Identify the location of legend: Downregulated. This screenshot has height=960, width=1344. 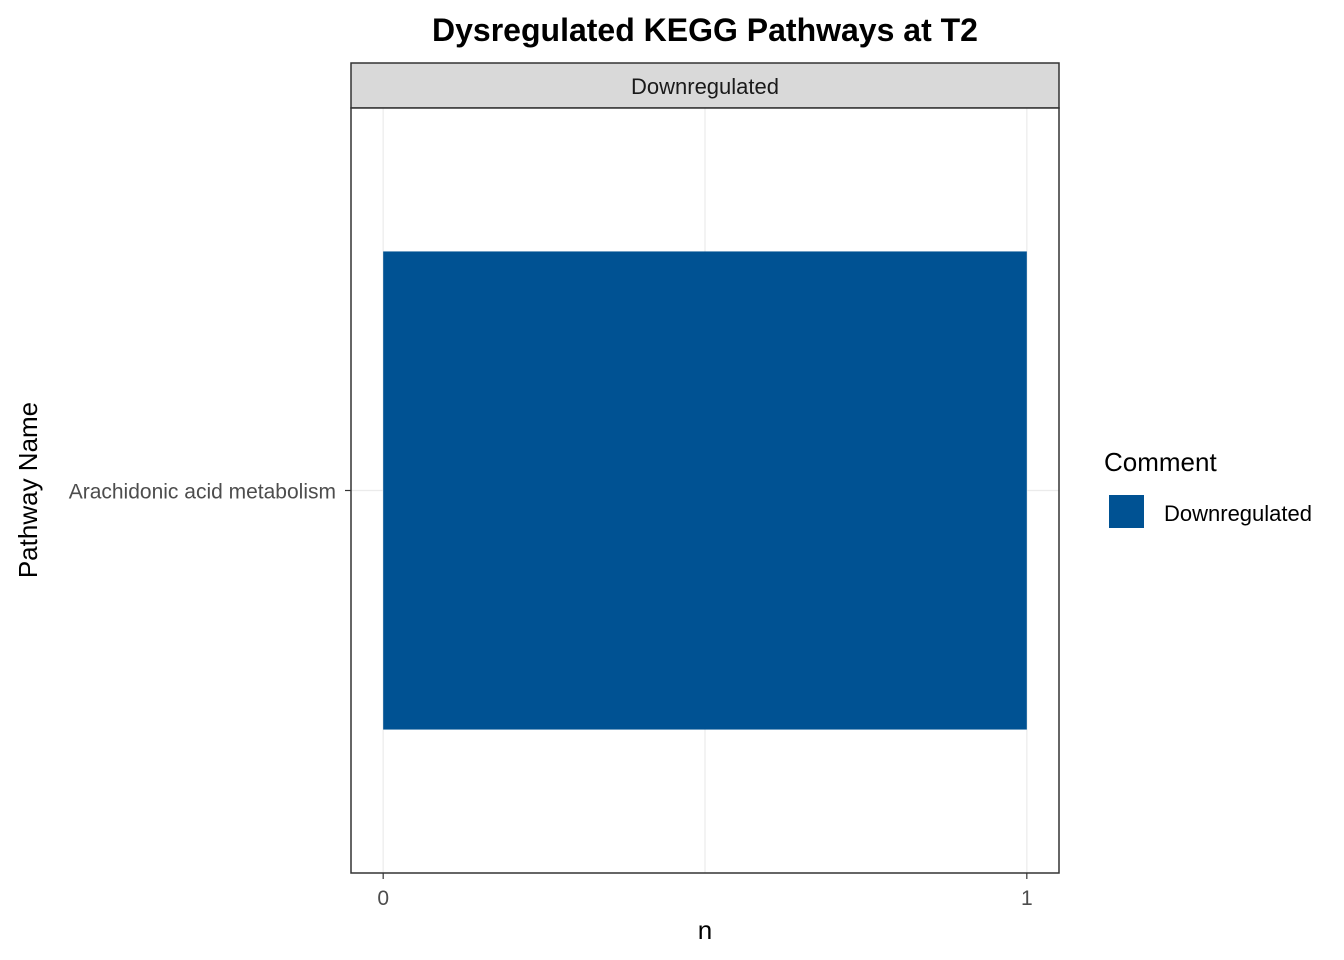
(1210, 511).